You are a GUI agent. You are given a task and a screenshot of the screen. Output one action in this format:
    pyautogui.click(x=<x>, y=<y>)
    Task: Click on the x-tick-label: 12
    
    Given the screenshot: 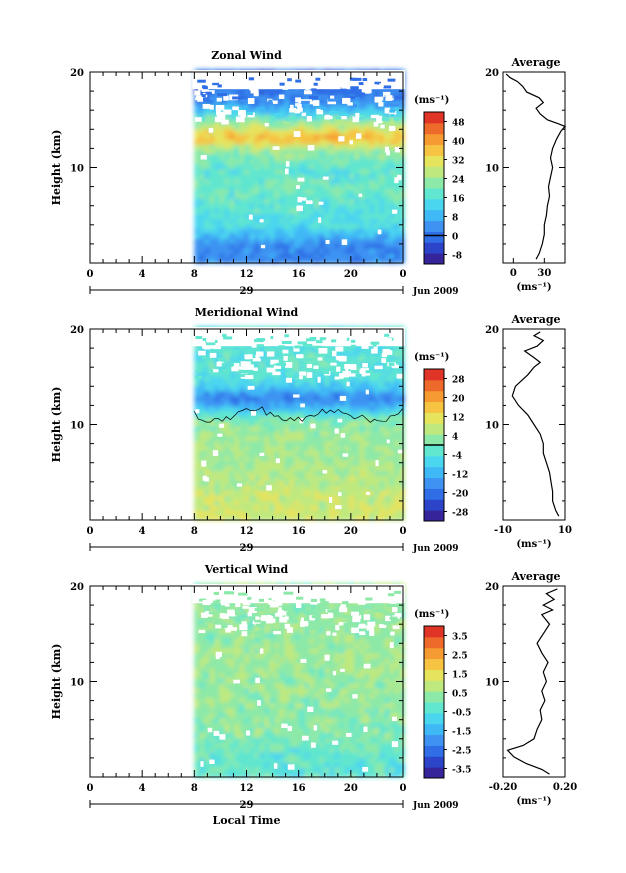 What is the action you would take?
    pyautogui.click(x=247, y=531)
    